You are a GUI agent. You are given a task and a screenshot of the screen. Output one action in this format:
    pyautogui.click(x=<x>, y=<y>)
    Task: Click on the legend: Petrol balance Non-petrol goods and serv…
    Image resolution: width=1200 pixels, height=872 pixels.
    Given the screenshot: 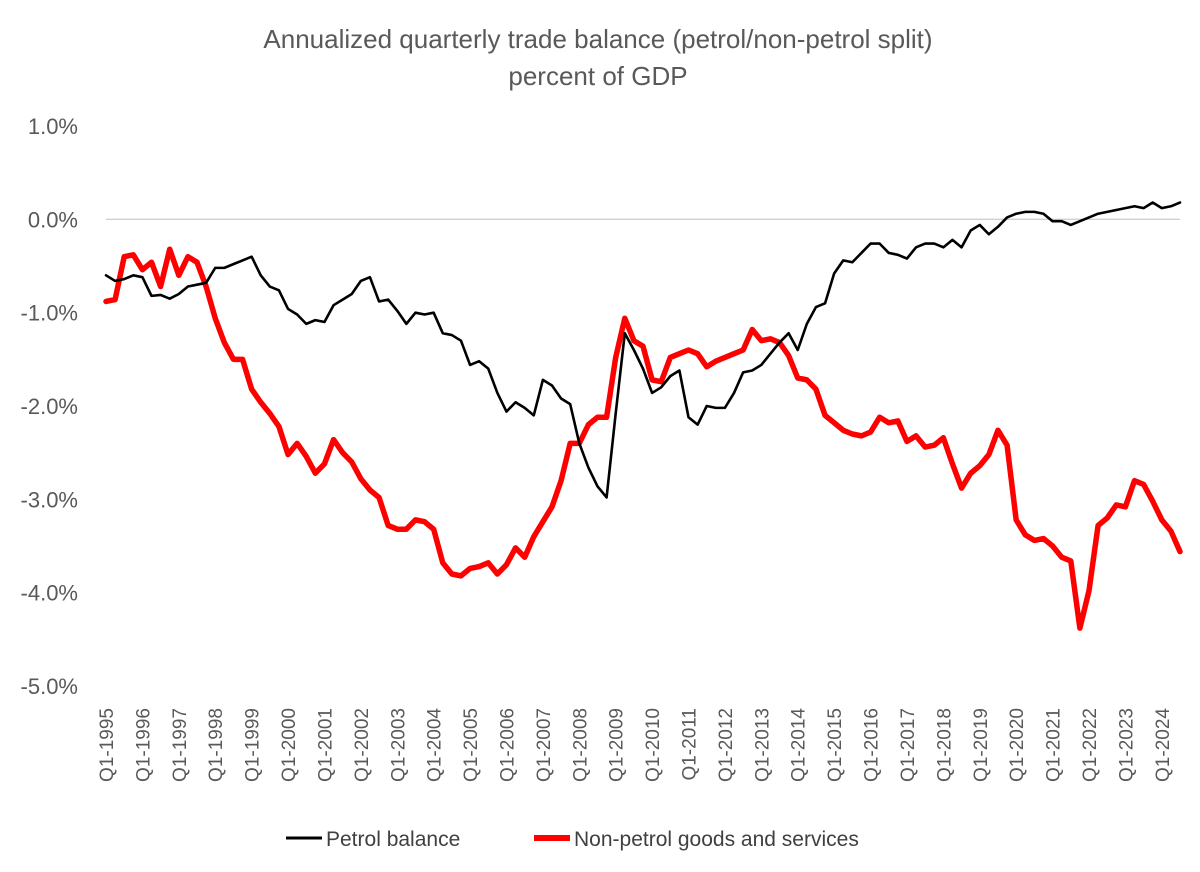 What is the action you would take?
    pyautogui.click(x=572, y=839)
    